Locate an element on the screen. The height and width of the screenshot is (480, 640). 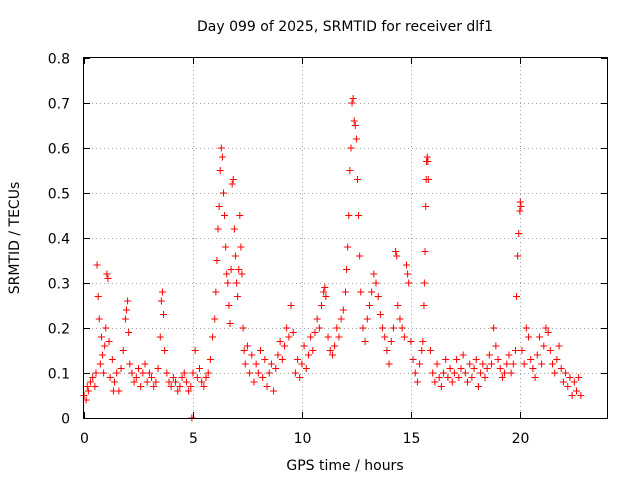
y-tick-label: 0.2 is located at coordinates (59, 330).